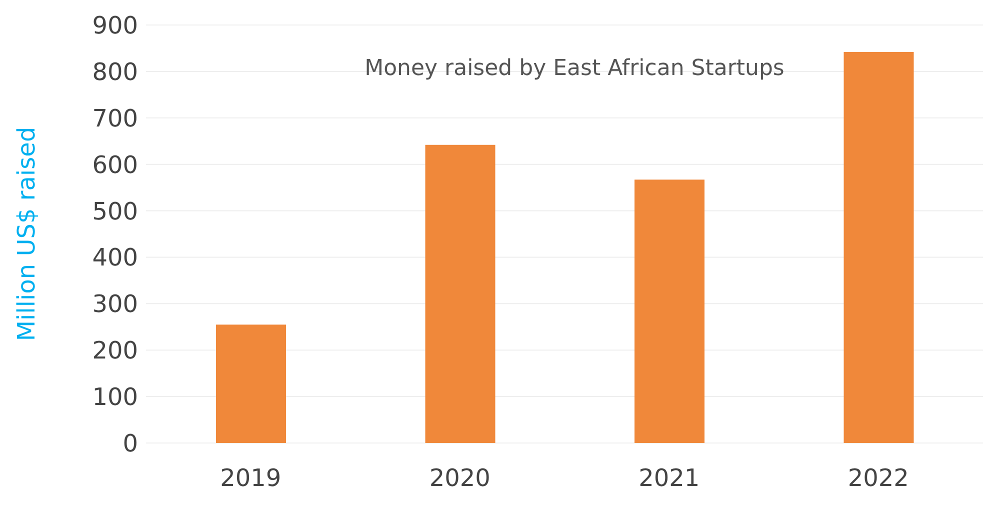 This screenshot has width=991, height=521. I want to click on y-tick-label: 100, so click(115, 397).